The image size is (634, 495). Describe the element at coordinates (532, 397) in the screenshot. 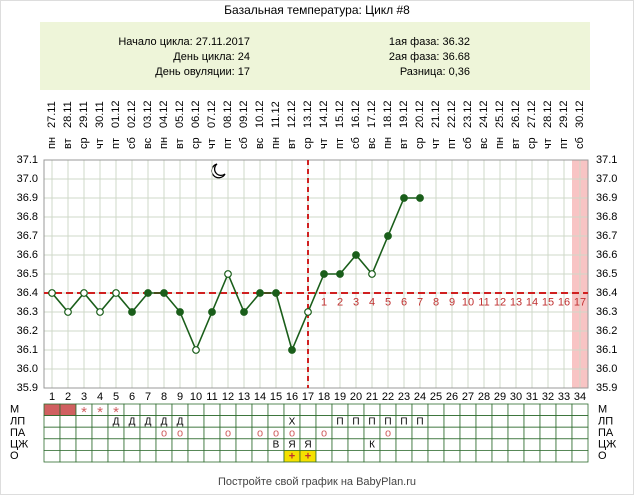

I see `x-tick-label: 31` at that location.